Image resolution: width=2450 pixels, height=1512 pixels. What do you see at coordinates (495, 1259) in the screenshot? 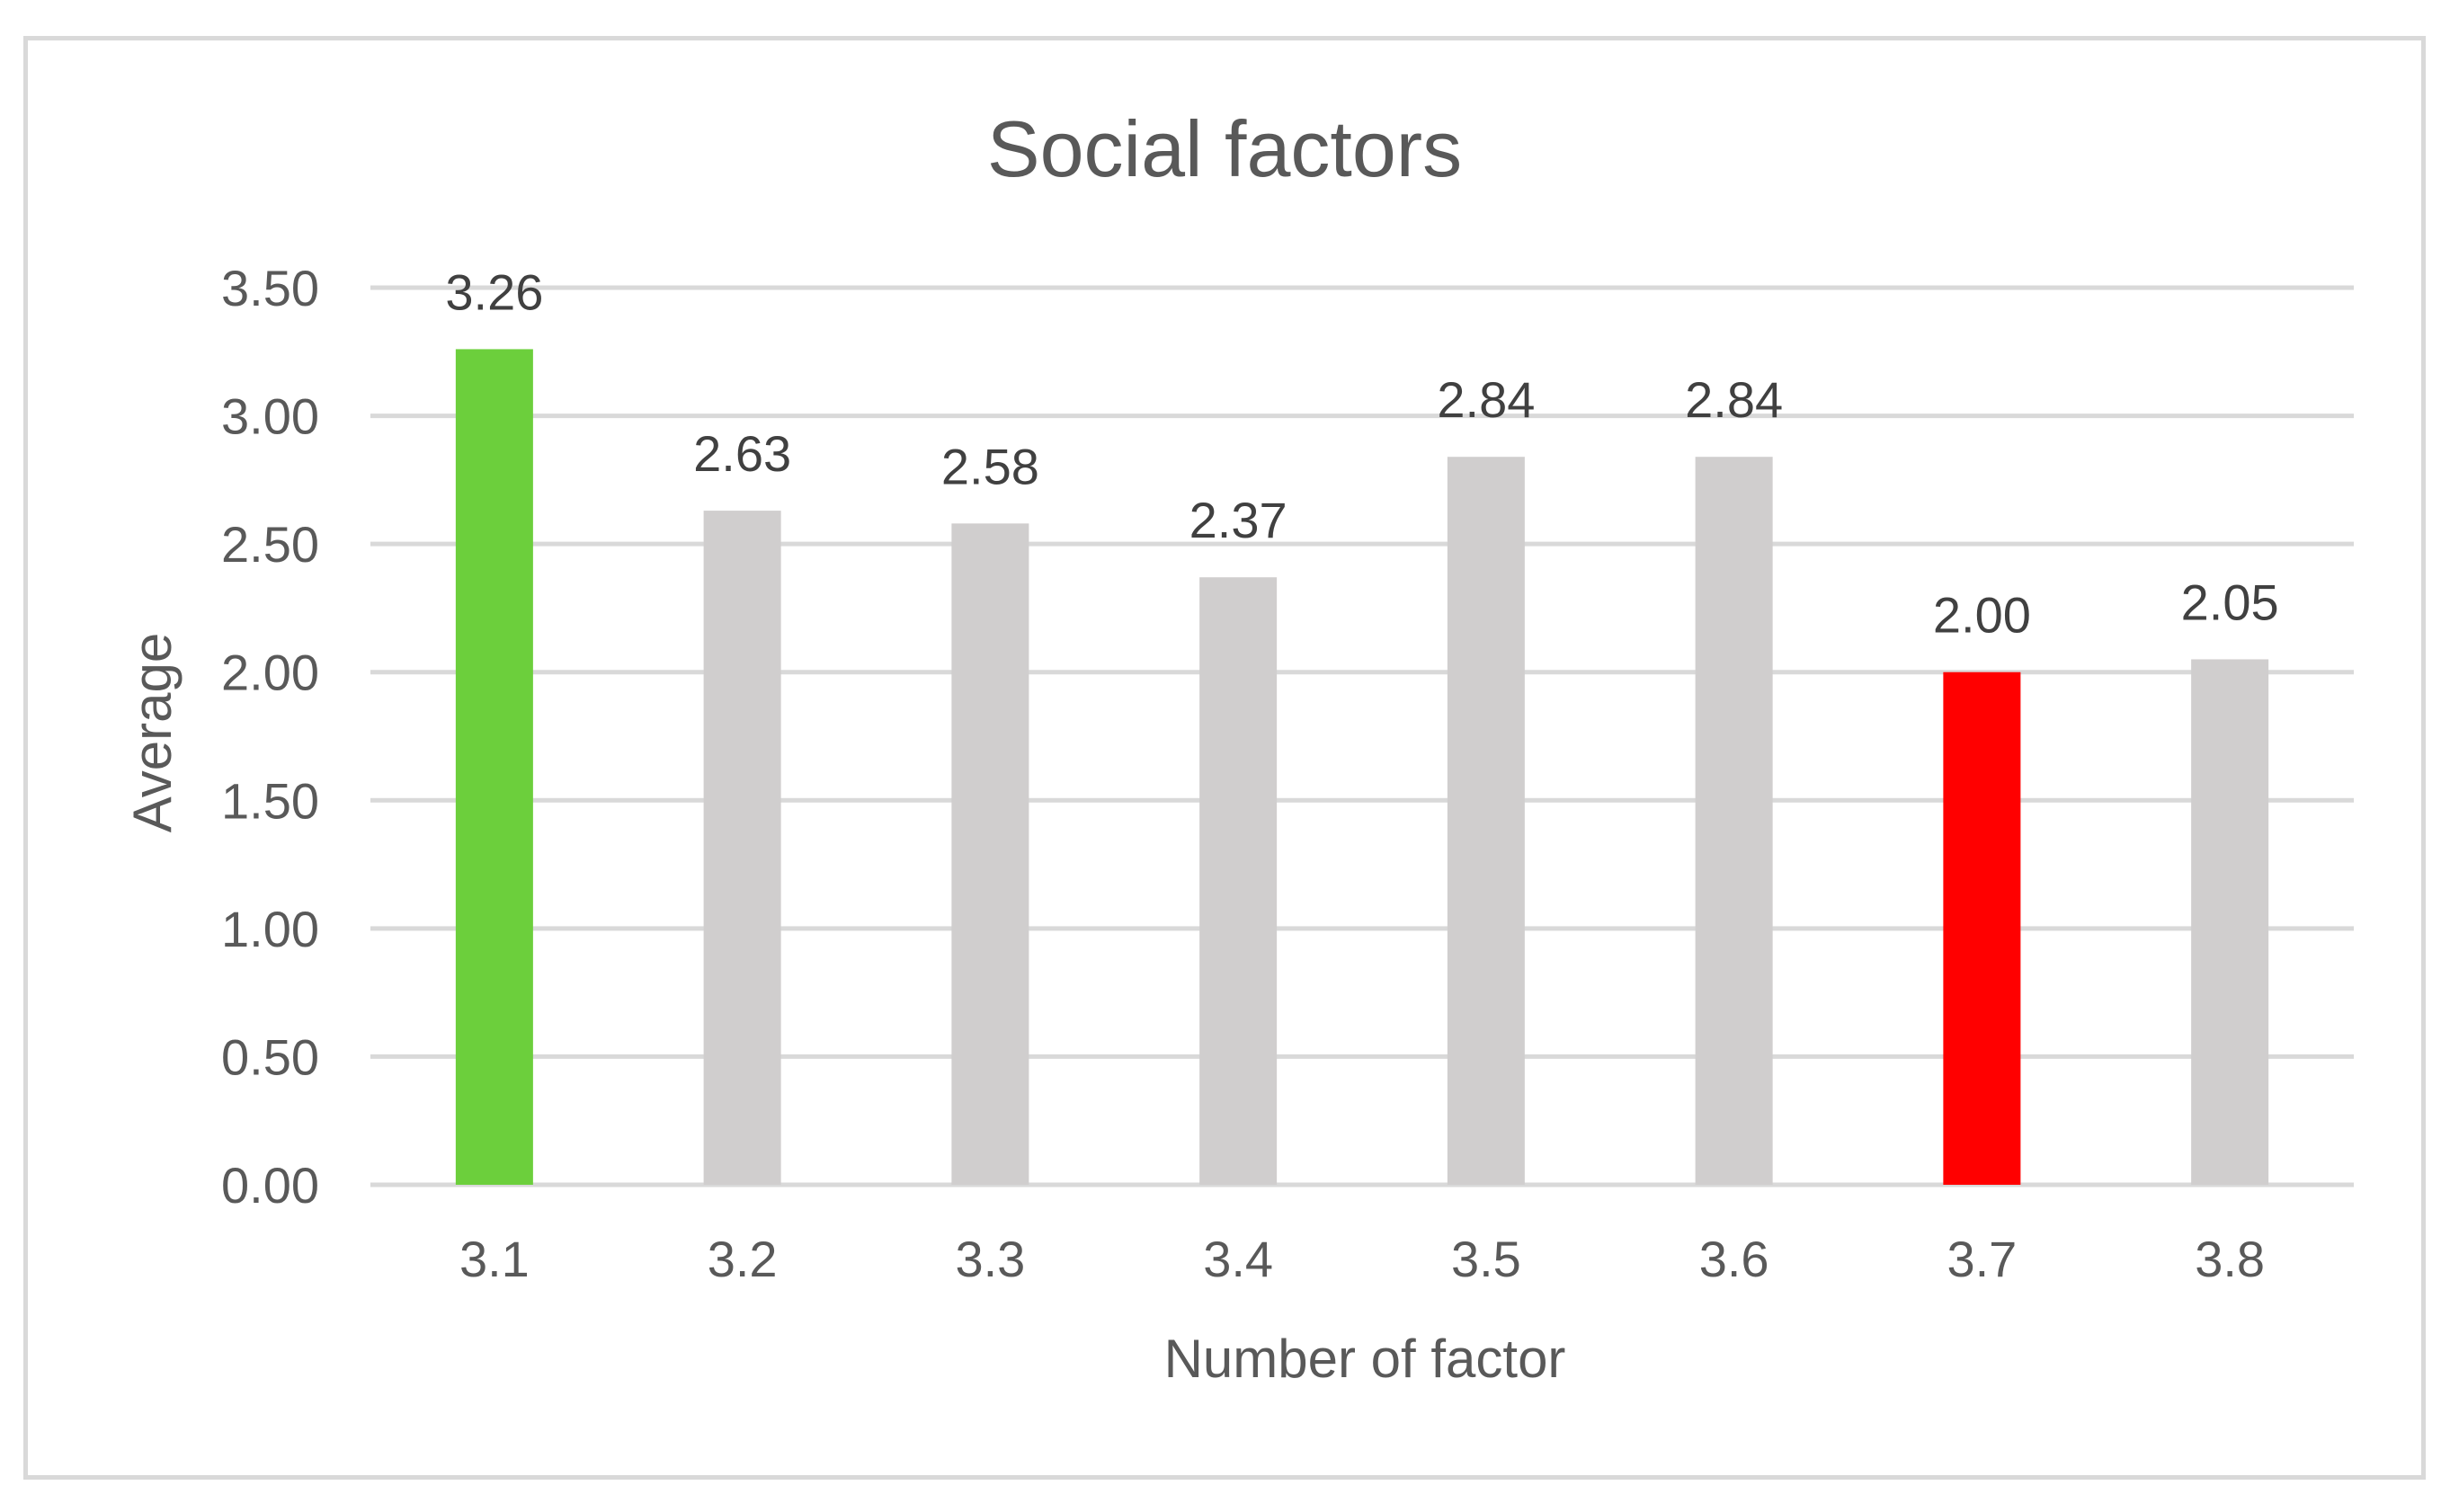
I see `x-tick-label-3.1: 3.1` at bounding box center [495, 1259].